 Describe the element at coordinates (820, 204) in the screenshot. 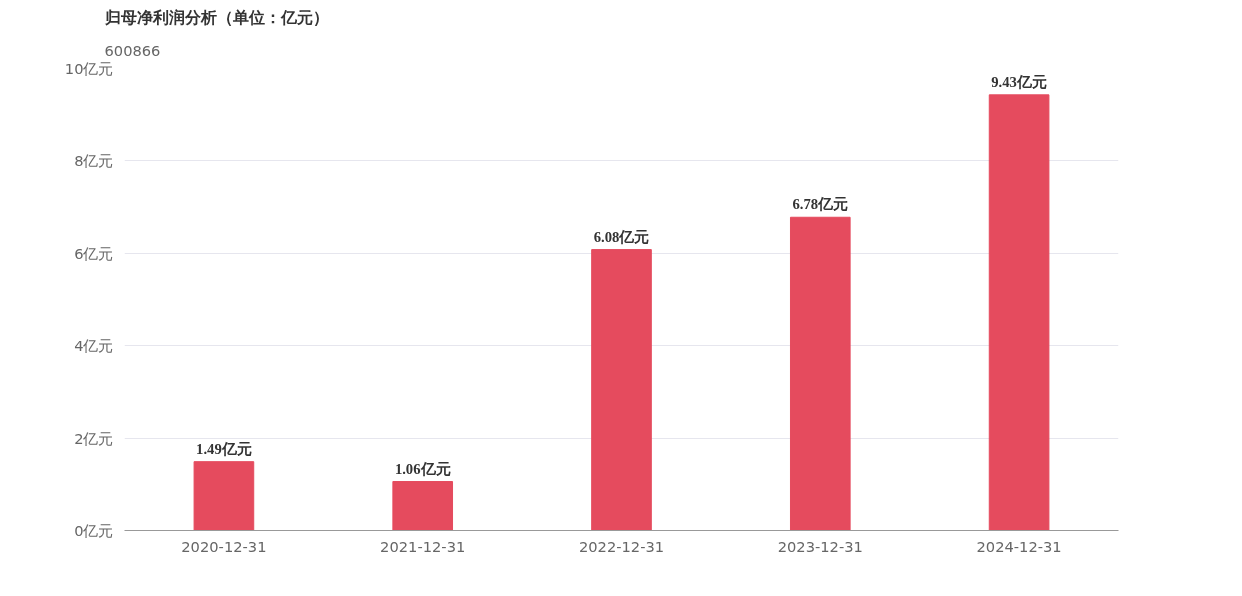

I see `data-label: 6.78亿元` at that location.